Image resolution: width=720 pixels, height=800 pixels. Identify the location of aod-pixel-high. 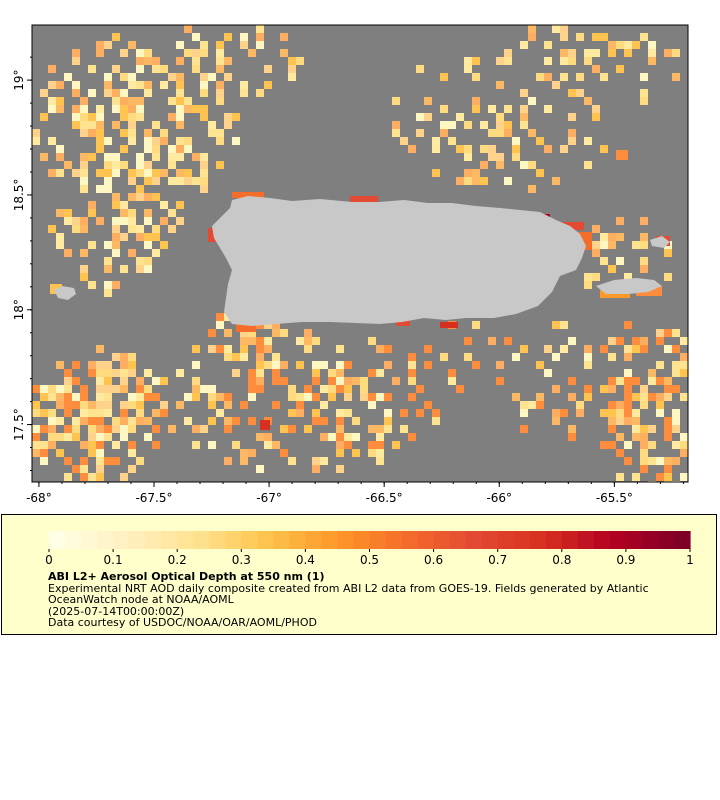
(246, 328).